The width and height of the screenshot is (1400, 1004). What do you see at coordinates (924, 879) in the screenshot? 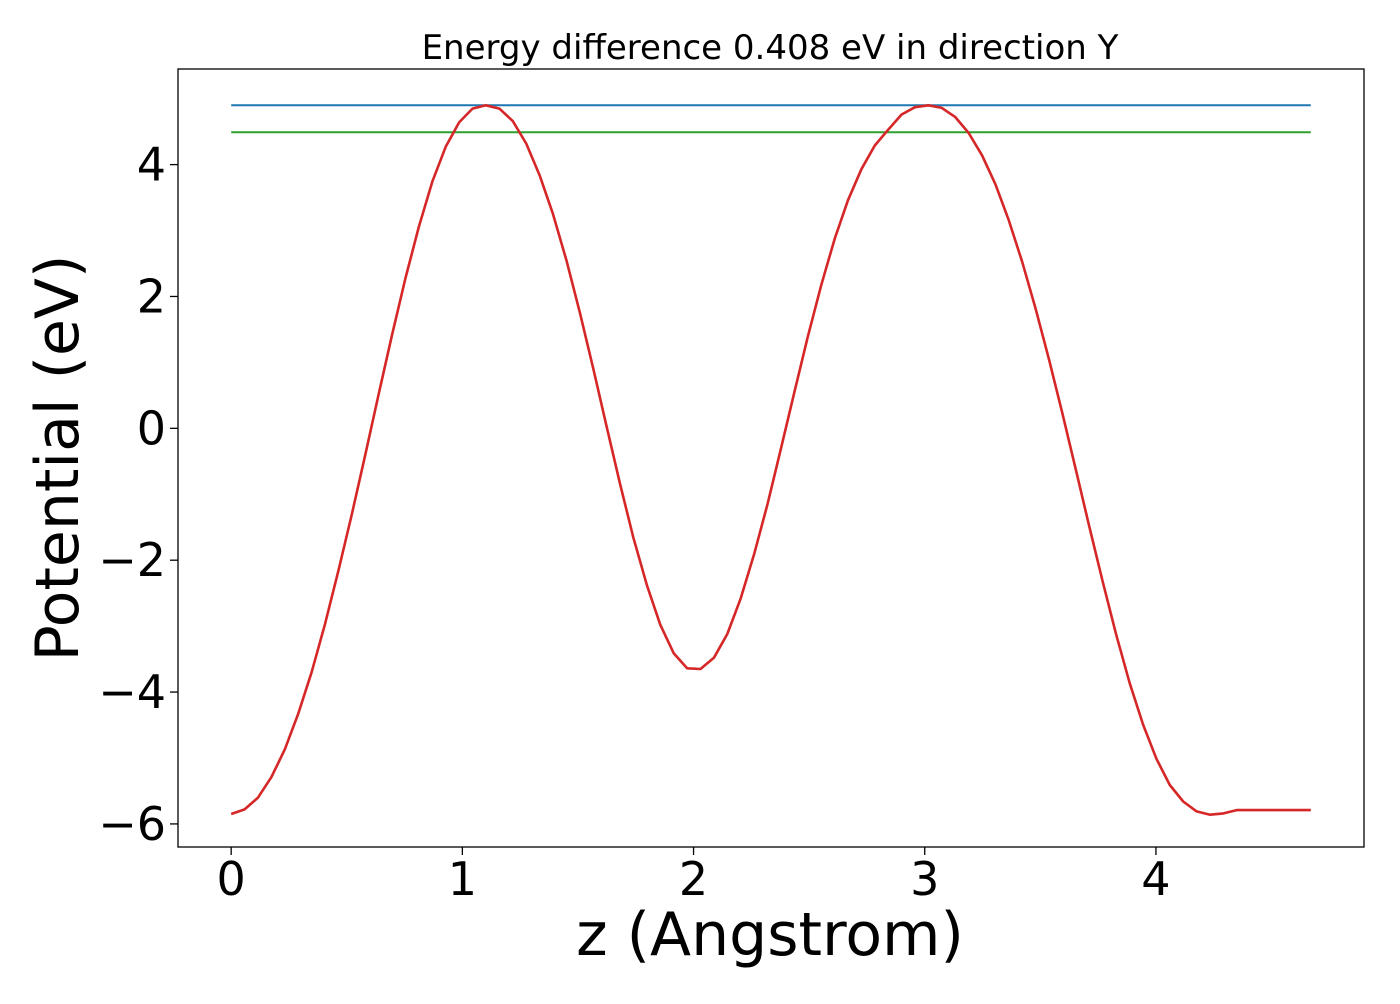
I see `x-tick-label: 3` at bounding box center [924, 879].